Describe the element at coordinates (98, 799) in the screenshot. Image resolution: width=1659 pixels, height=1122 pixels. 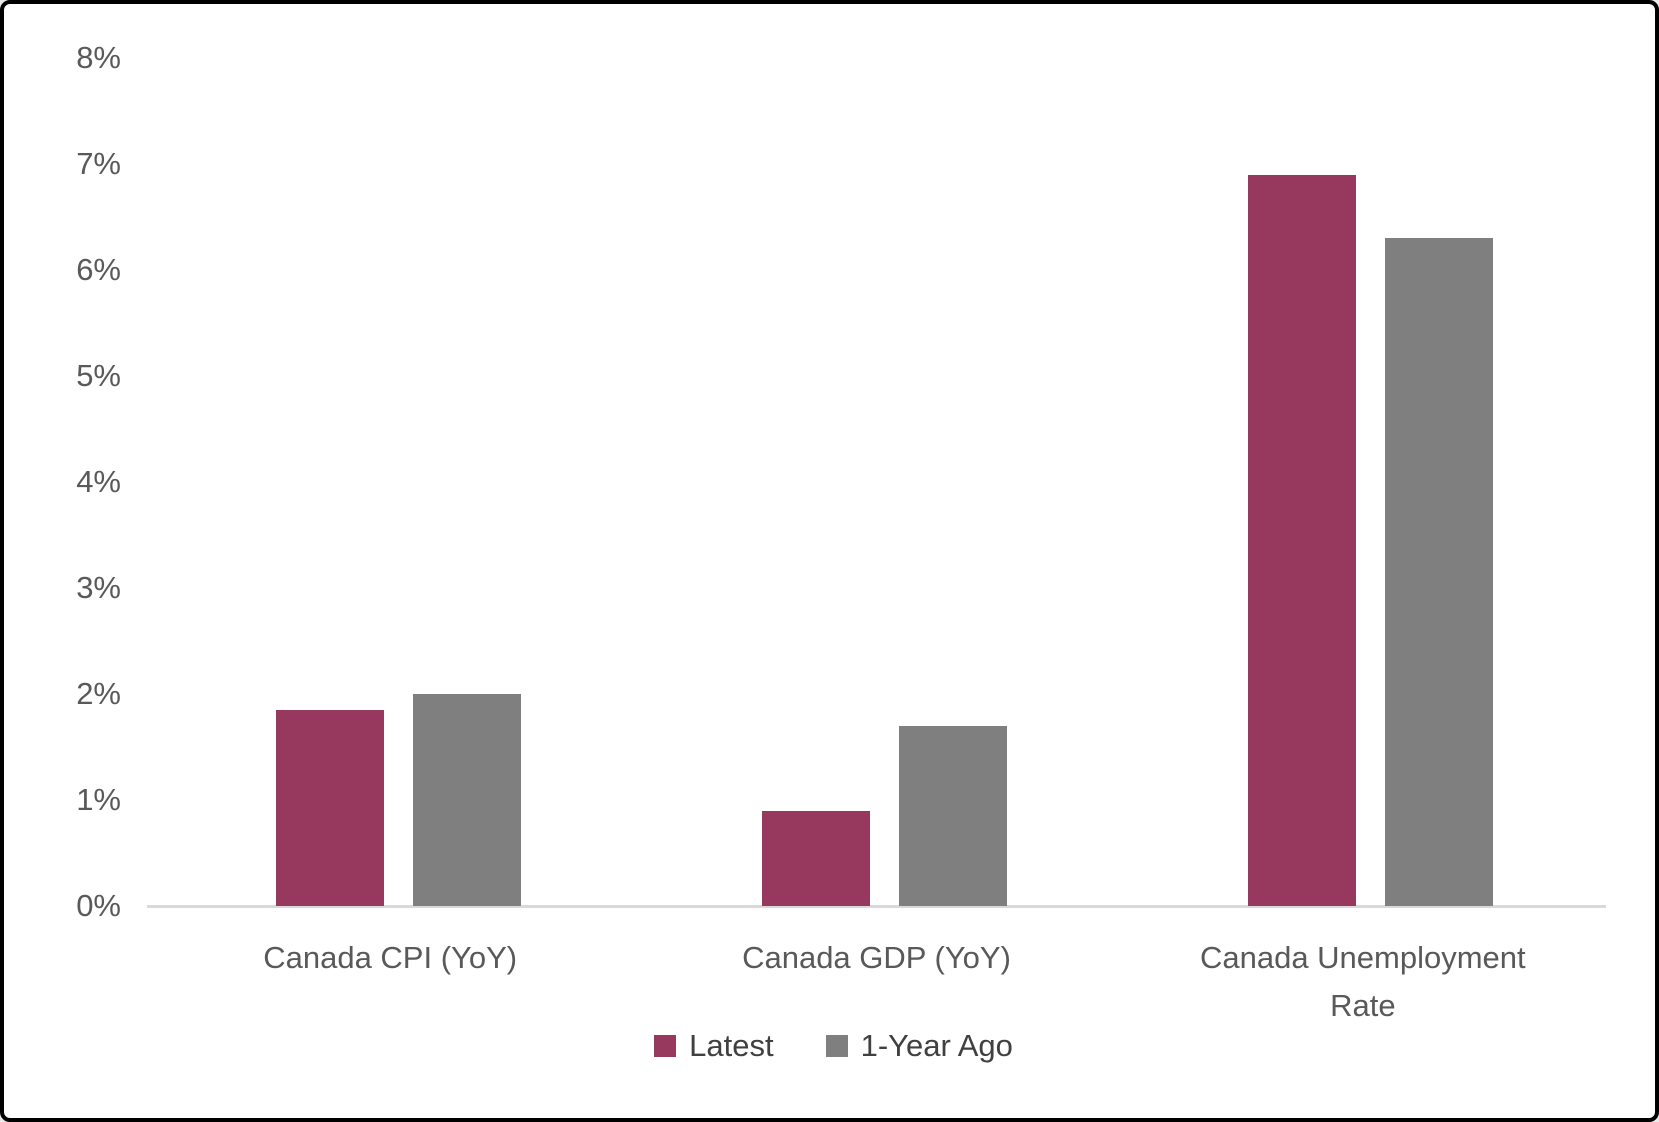
I see `y-tick-label-1: 1%` at that location.